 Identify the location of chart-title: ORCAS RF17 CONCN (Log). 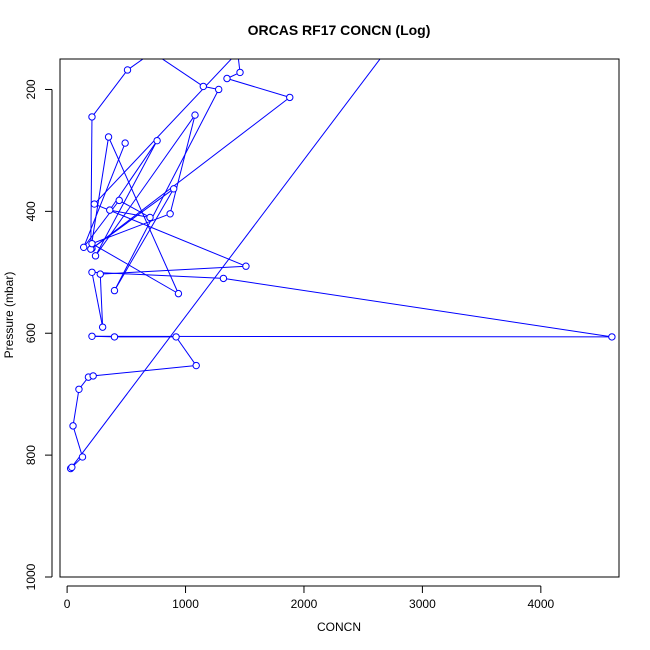
(339, 30).